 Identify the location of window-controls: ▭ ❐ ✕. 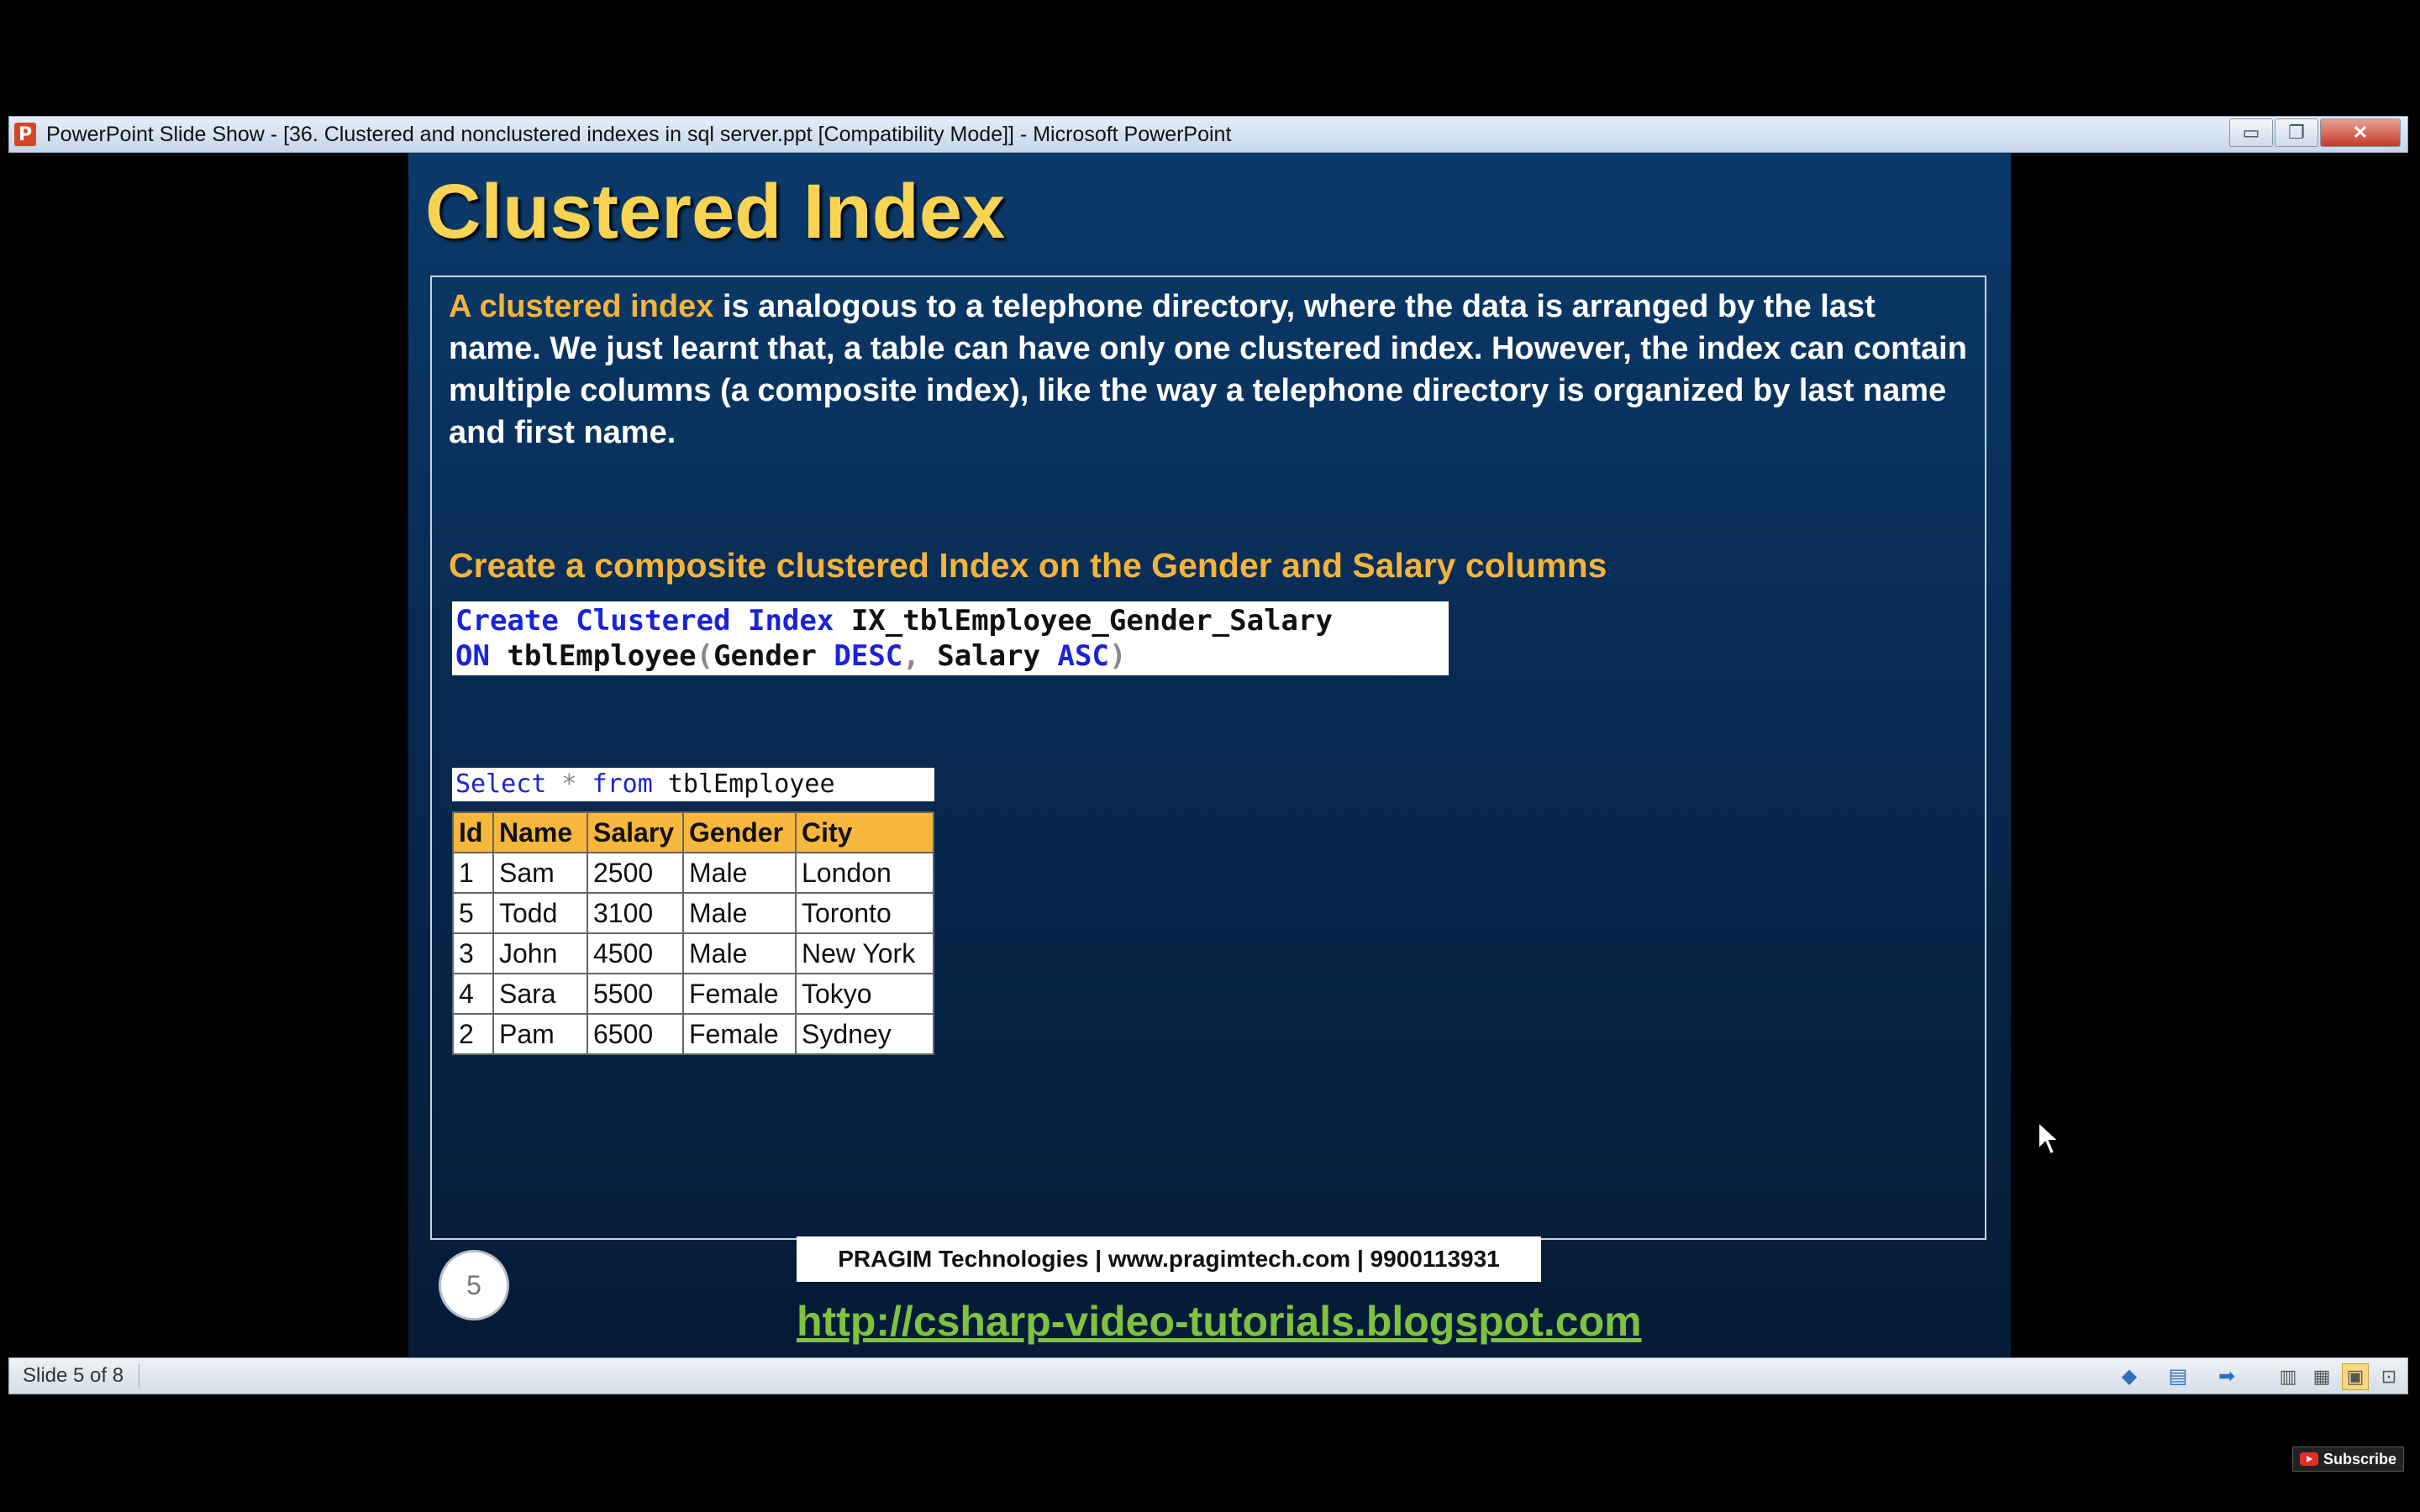
(2315, 132).